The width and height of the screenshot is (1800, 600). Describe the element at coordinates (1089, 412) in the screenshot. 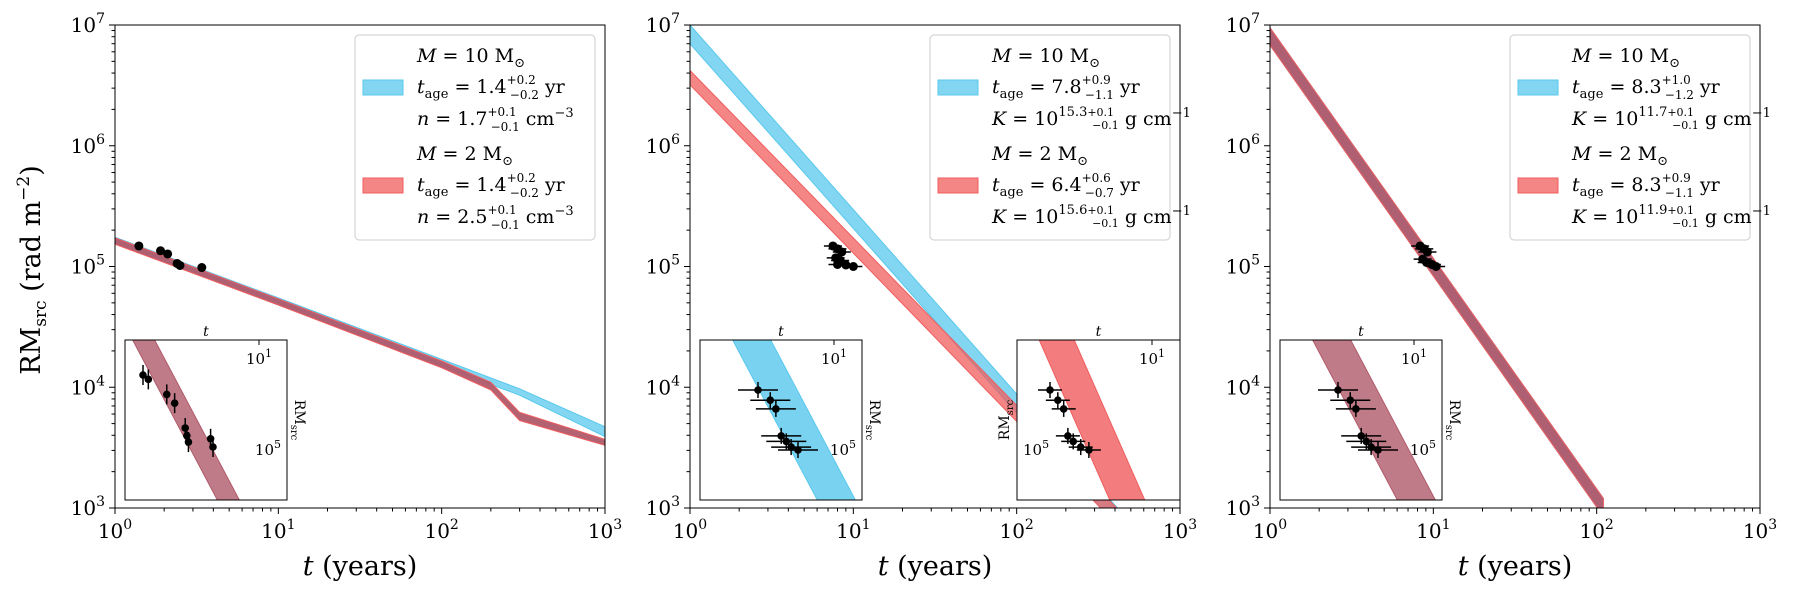

I see `inset-2: t 101 105 RMsrc` at that location.